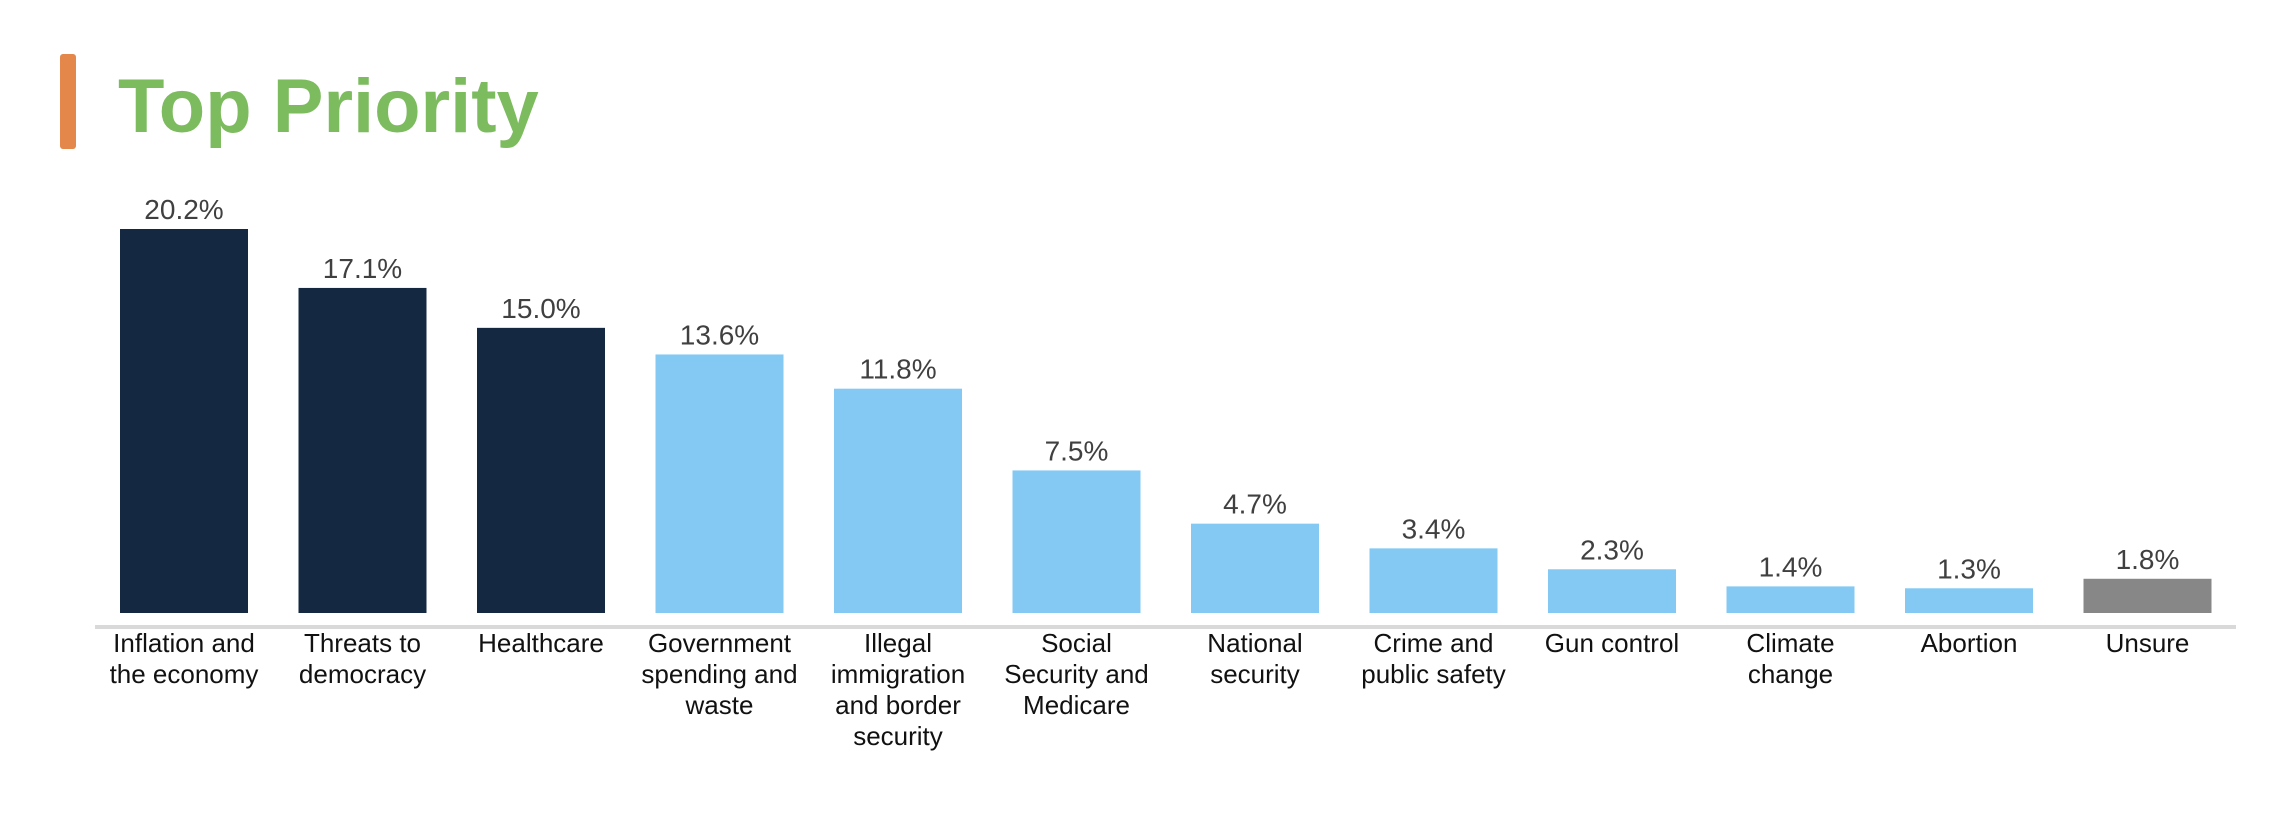  Describe the element at coordinates (362, 643) in the screenshot. I see `label-line: Threats to` at that location.